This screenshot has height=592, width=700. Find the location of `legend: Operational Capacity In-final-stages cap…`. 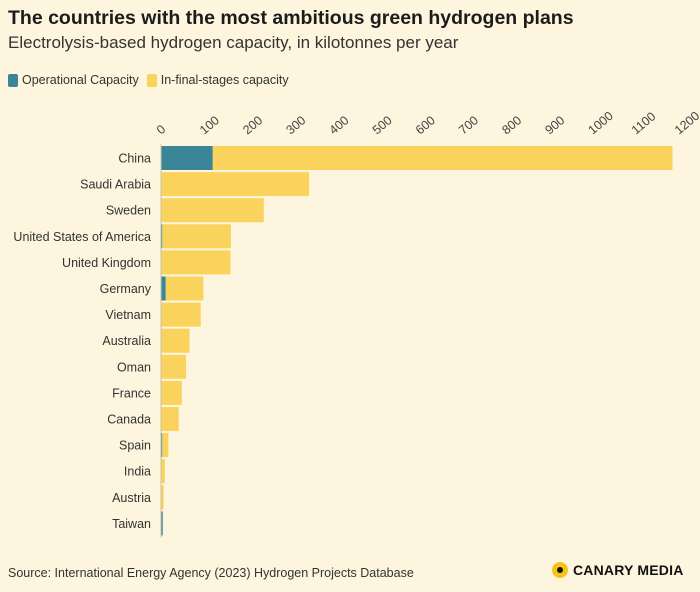

legend: Operational Capacity In-final-stages cap… is located at coordinates (152, 80).